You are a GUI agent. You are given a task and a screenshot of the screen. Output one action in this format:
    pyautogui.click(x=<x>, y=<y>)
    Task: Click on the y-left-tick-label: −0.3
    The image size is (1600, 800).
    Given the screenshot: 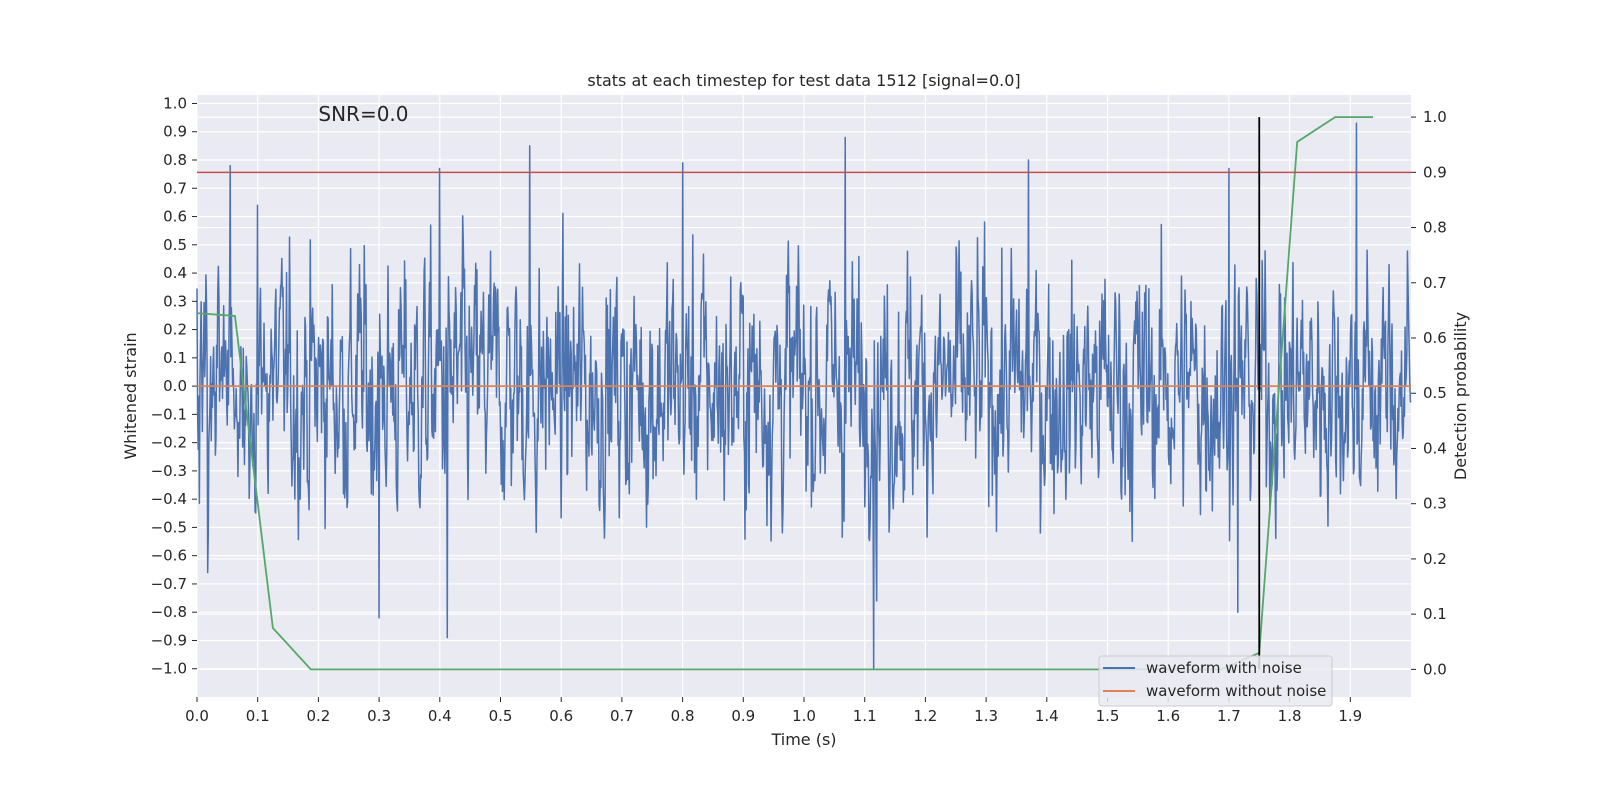 What is the action you would take?
    pyautogui.click(x=169, y=471)
    